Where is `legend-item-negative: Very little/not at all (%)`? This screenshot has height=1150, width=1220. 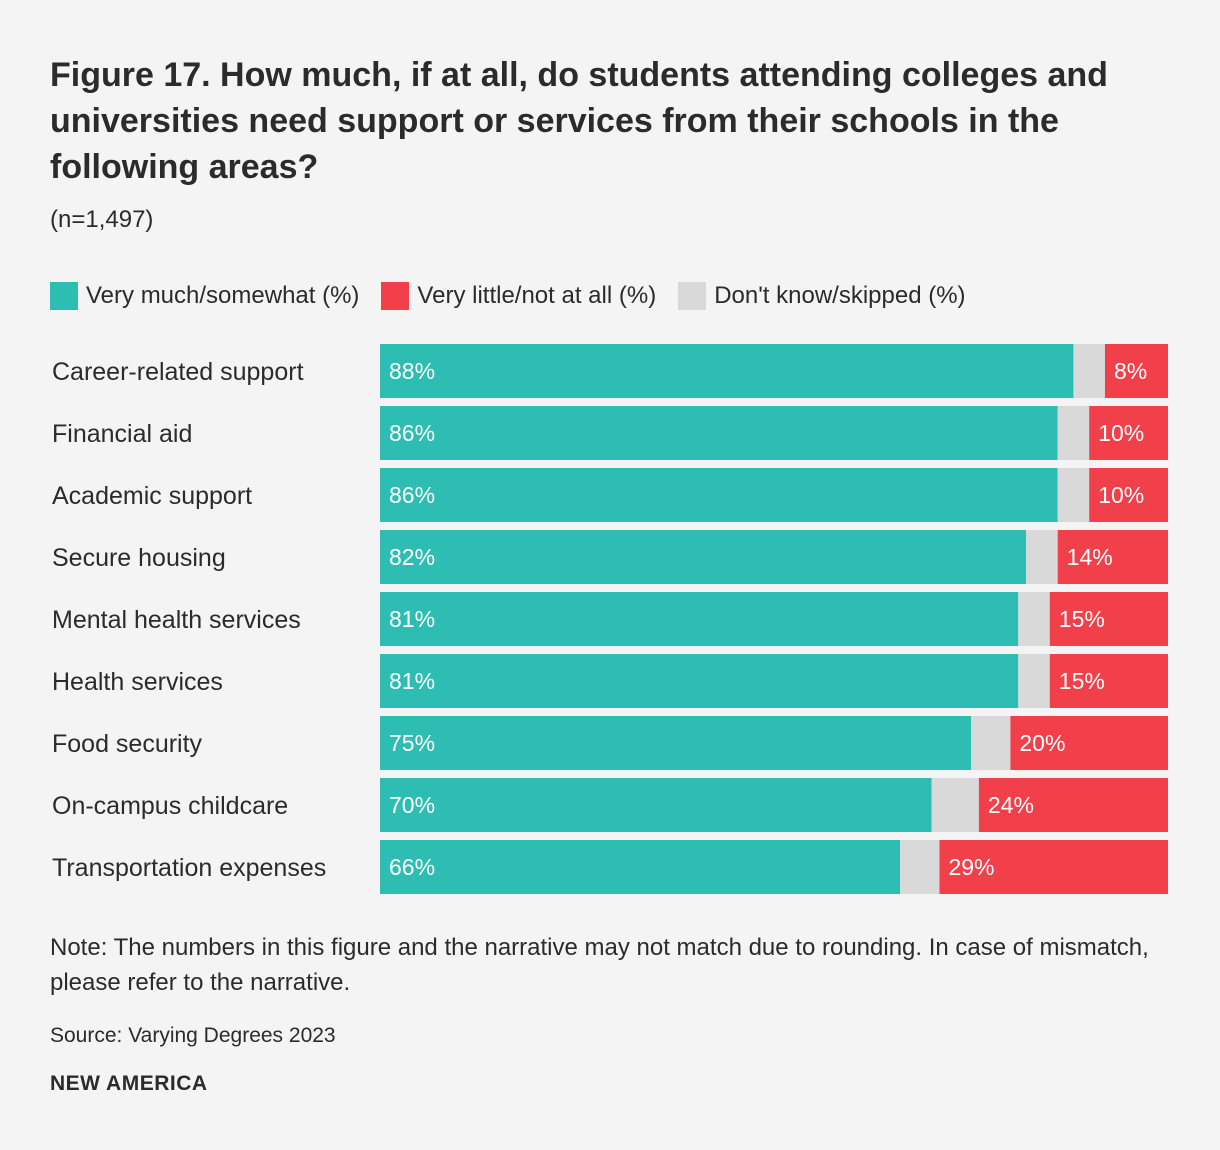
legend-item-negative: Very little/not at all (%) is located at coordinates (518, 296).